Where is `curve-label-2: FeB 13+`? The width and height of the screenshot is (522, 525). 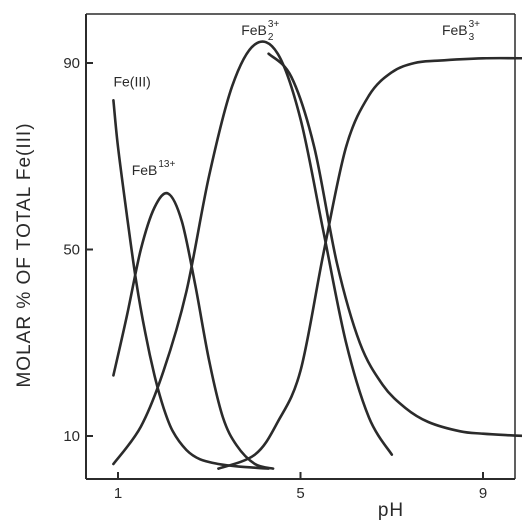 curve-label-2: FeB 13+ is located at coordinates (154, 168).